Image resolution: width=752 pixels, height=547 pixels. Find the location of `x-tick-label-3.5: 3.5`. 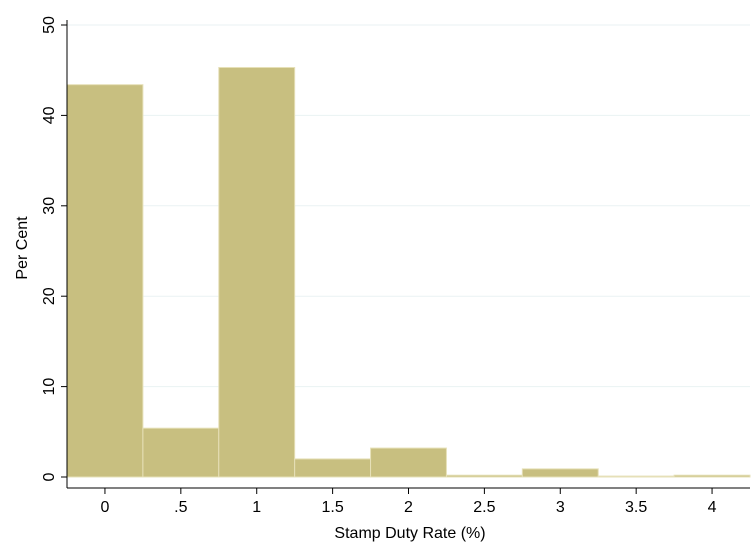

x-tick-label-3.5: 3.5 is located at coordinates (636, 507).